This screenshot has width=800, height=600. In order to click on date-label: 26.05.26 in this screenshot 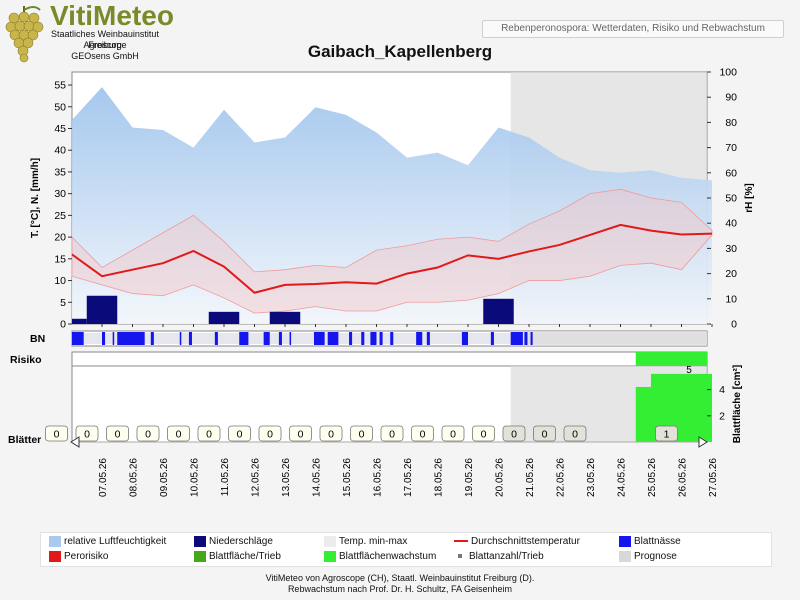, I will do `click(683, 477)`.